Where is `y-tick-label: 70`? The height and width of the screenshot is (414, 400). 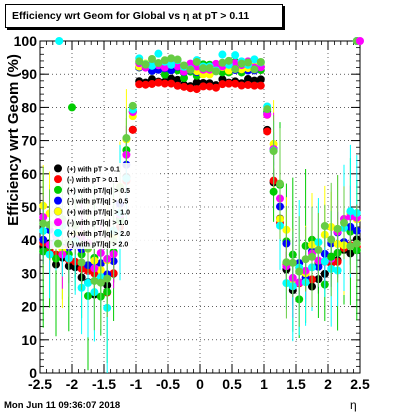
y-tick-label: 70 is located at coordinates (29, 141).